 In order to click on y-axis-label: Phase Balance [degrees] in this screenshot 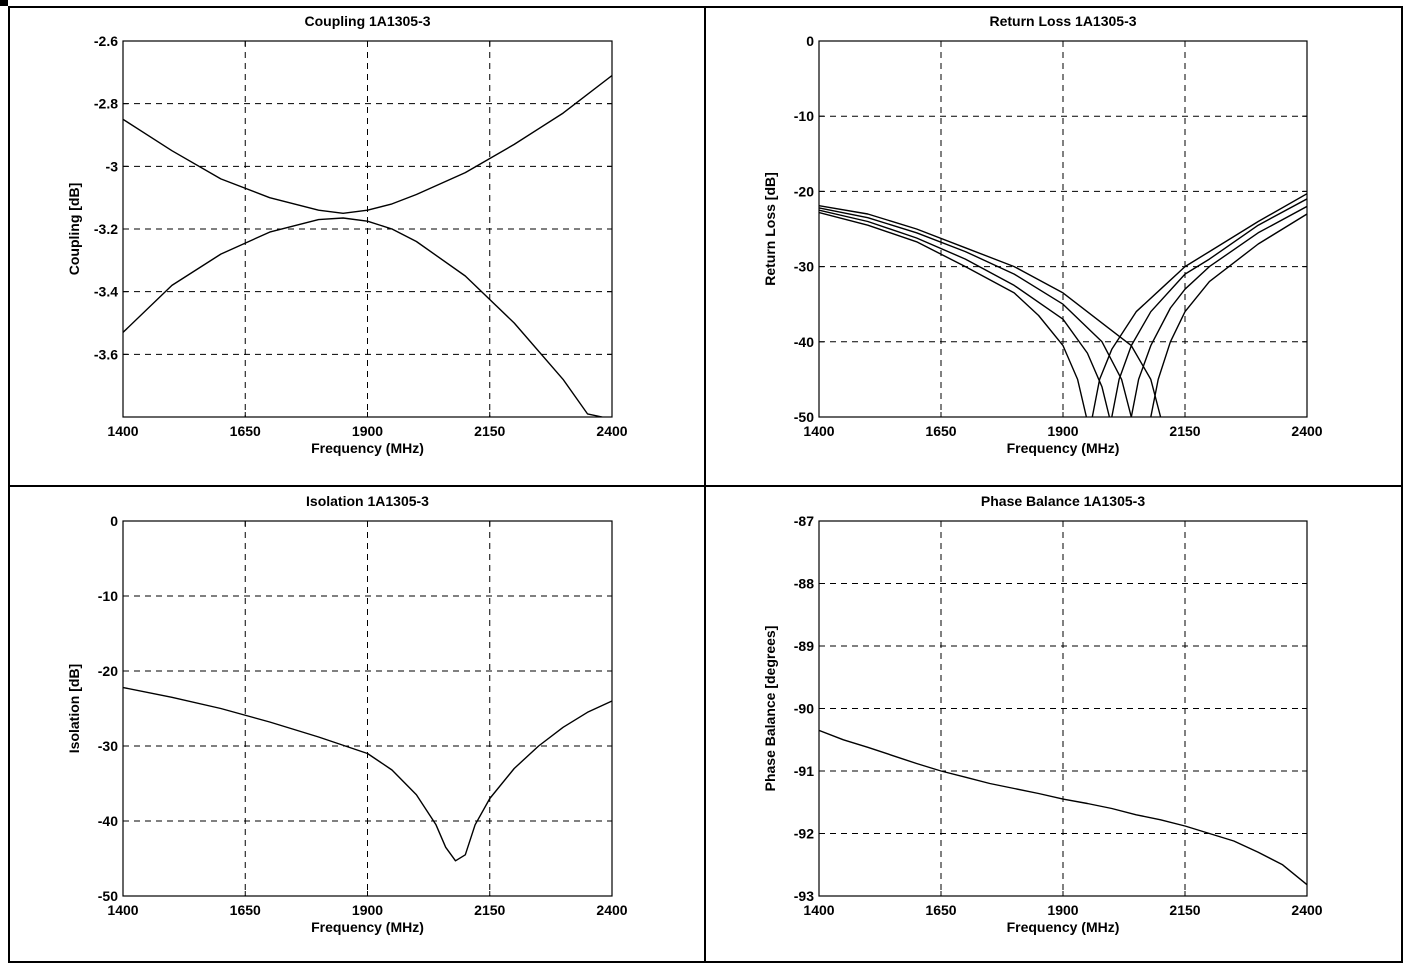, I will do `click(770, 709)`.